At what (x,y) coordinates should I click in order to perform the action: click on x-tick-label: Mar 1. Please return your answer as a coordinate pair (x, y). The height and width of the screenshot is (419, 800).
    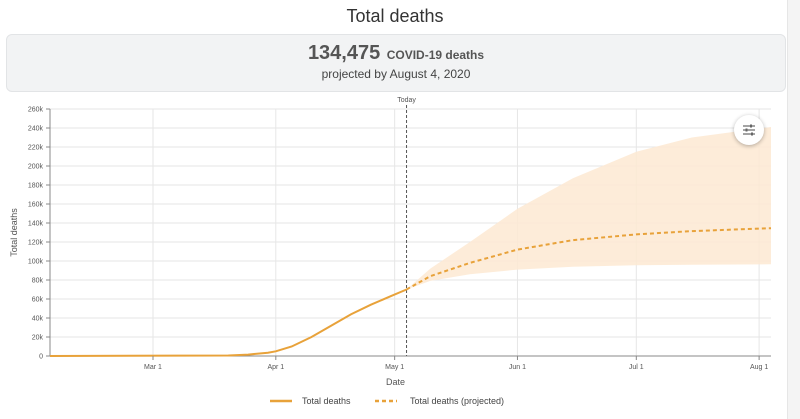
    Looking at the image, I should click on (153, 367).